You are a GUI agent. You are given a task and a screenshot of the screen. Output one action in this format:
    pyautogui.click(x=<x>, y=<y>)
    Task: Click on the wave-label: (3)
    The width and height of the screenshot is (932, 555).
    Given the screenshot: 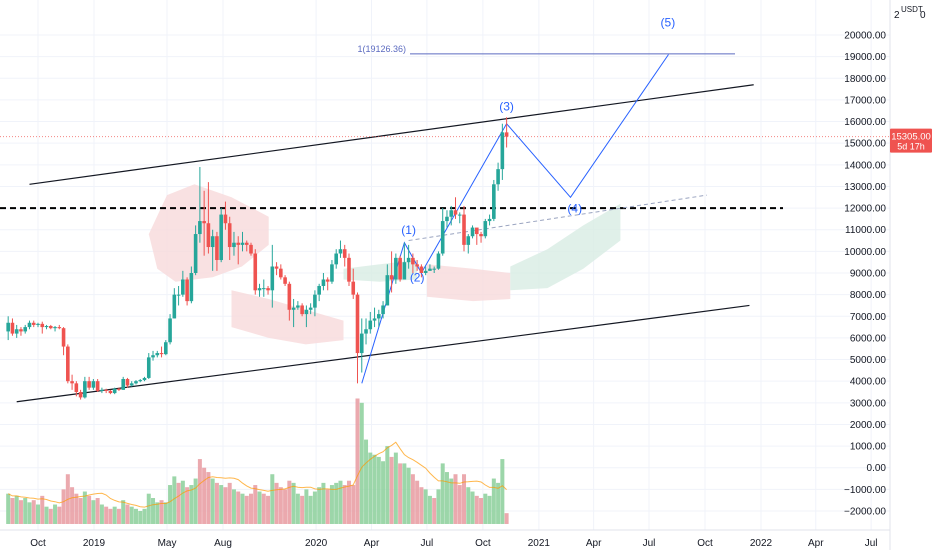 What is the action you would take?
    pyautogui.click(x=506, y=107)
    